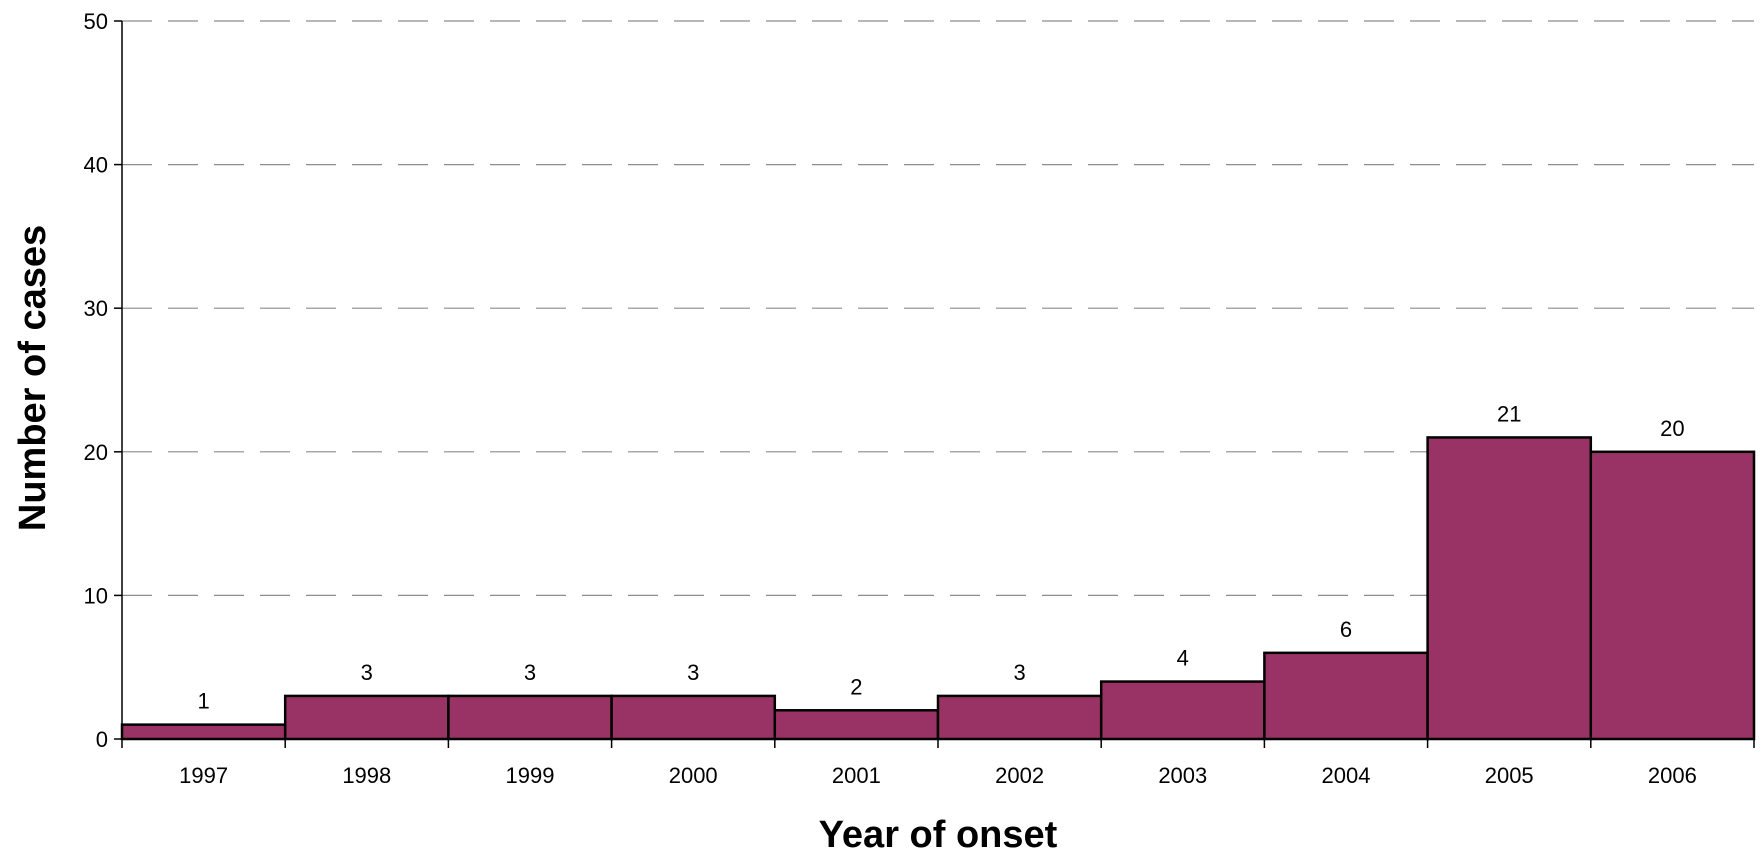 This screenshot has width=1762, height=856. I want to click on data-label-2003: 4, so click(1183, 658).